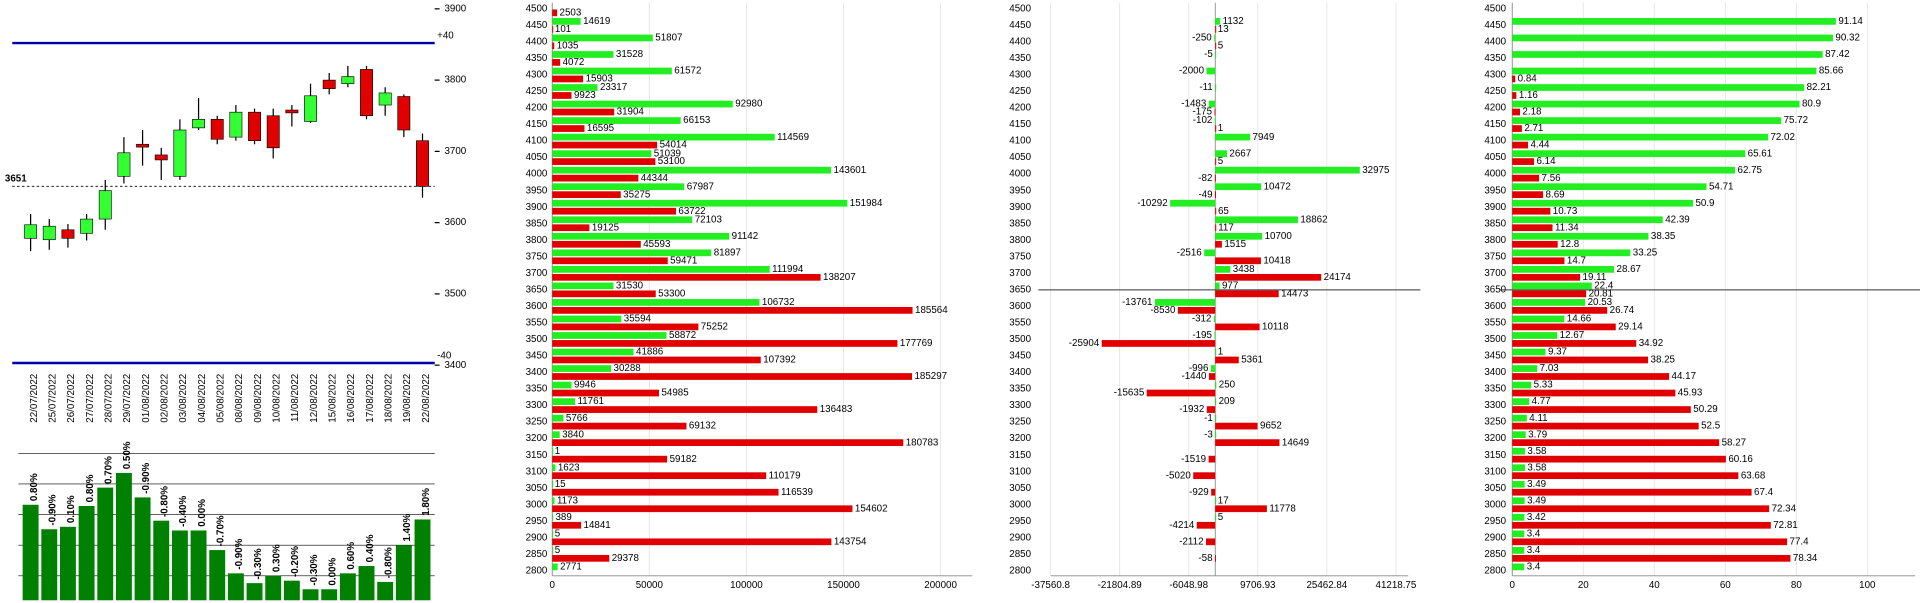  Describe the element at coordinates (370, 548) in the screenshot. I see `bar-label: 0.40%` at that location.